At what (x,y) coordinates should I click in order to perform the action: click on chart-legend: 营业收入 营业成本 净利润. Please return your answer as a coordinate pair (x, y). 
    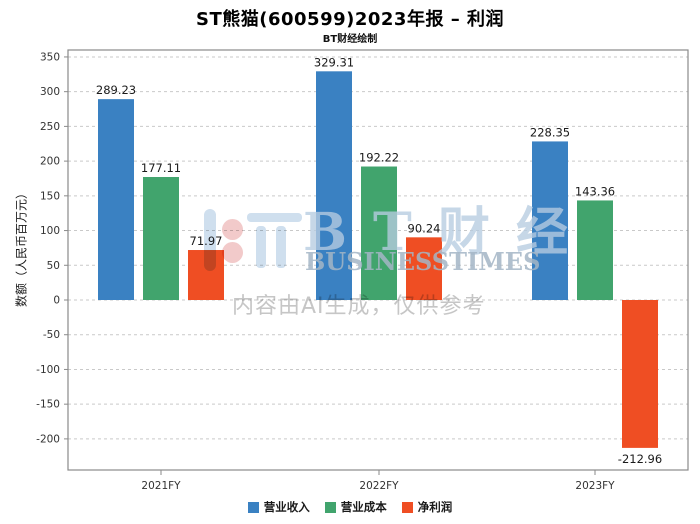
    Looking at the image, I should click on (350, 507).